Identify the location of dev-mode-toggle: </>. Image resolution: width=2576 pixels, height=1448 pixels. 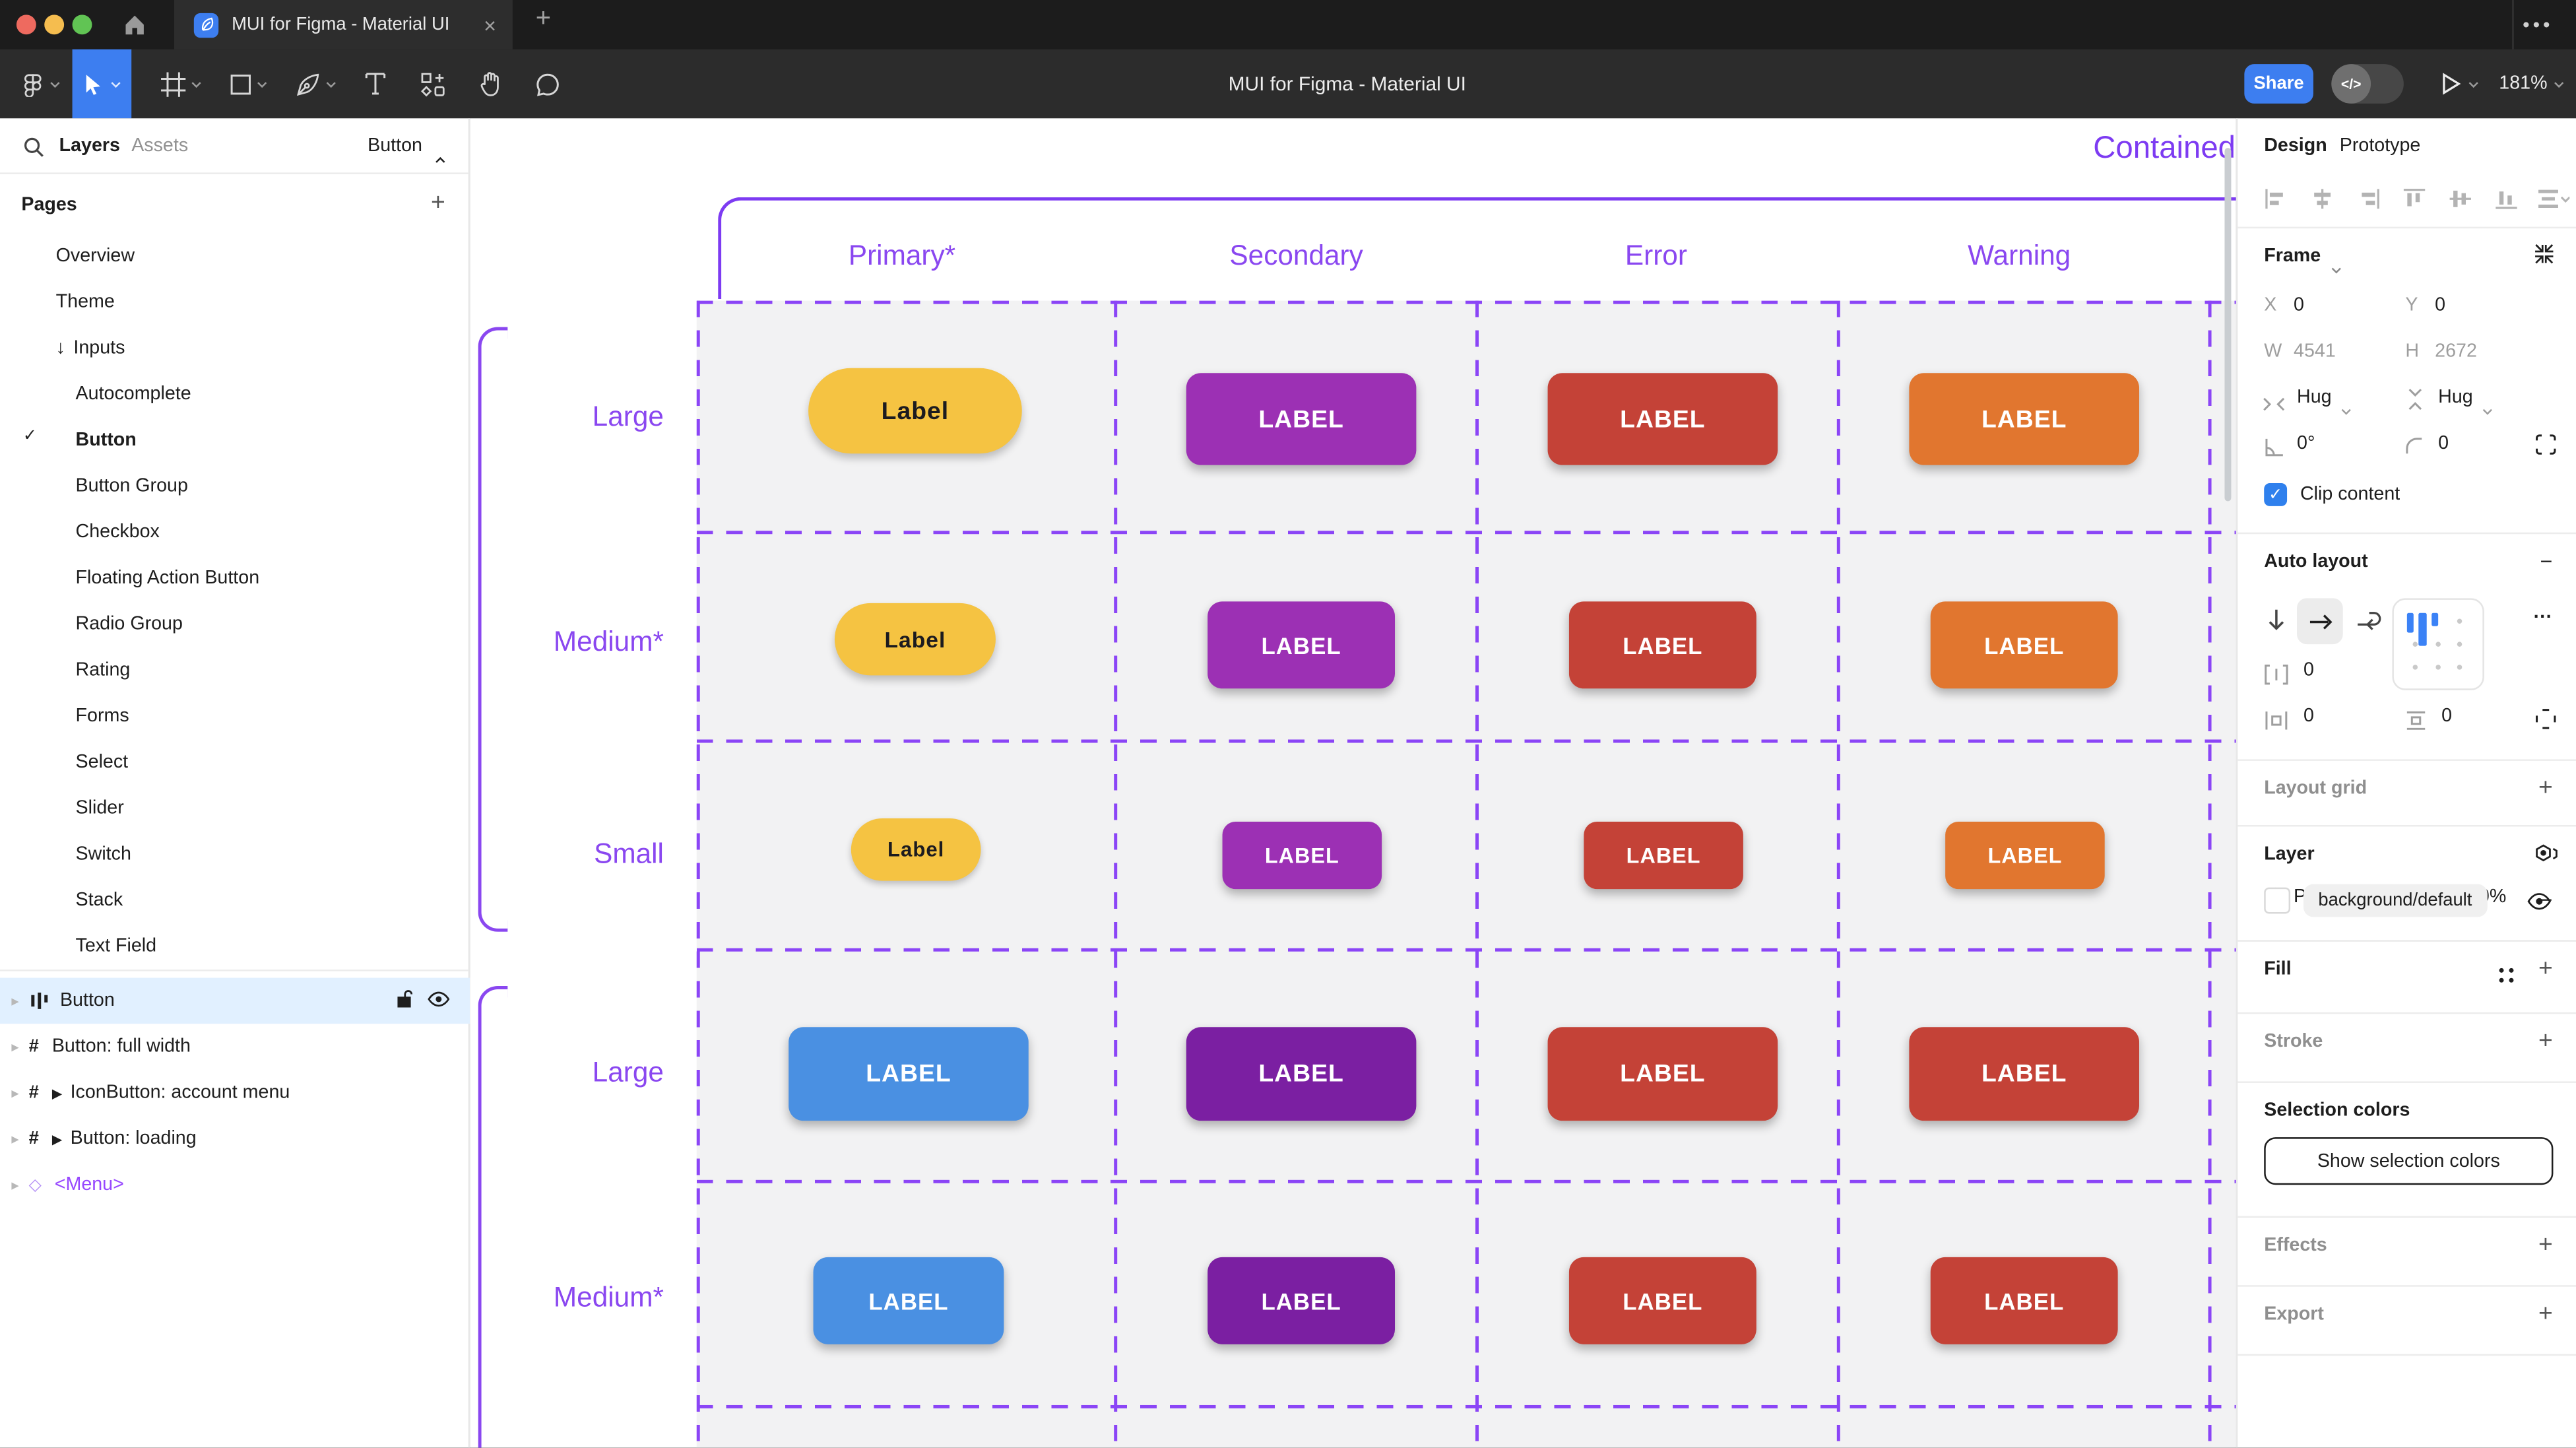
(2367, 84).